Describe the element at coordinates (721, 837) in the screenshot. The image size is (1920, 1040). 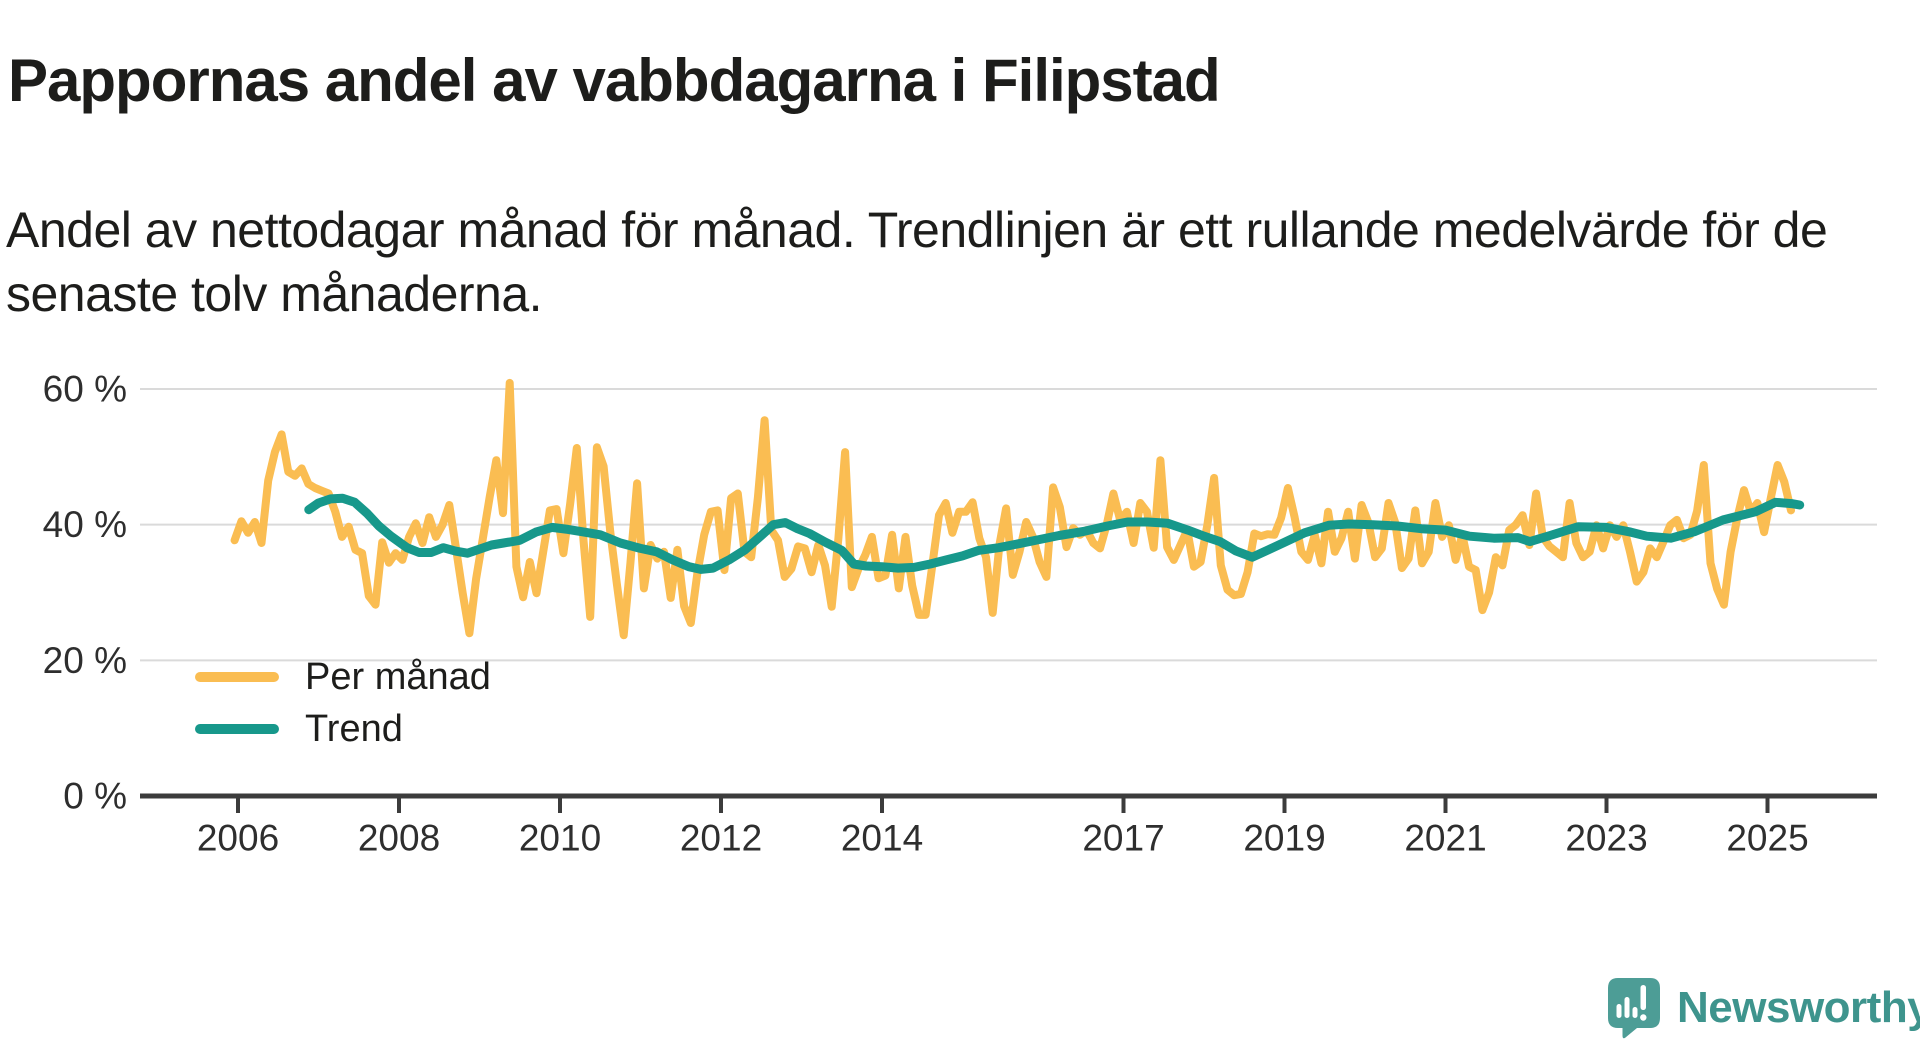
I see `x-tick-label-2012: 2012` at that location.